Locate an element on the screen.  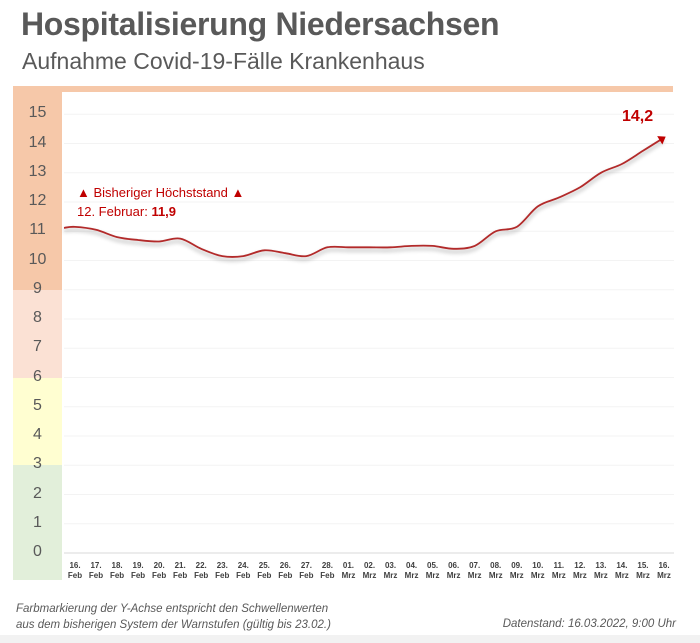
x-tick-day: 23. is located at coordinates (222, 565).